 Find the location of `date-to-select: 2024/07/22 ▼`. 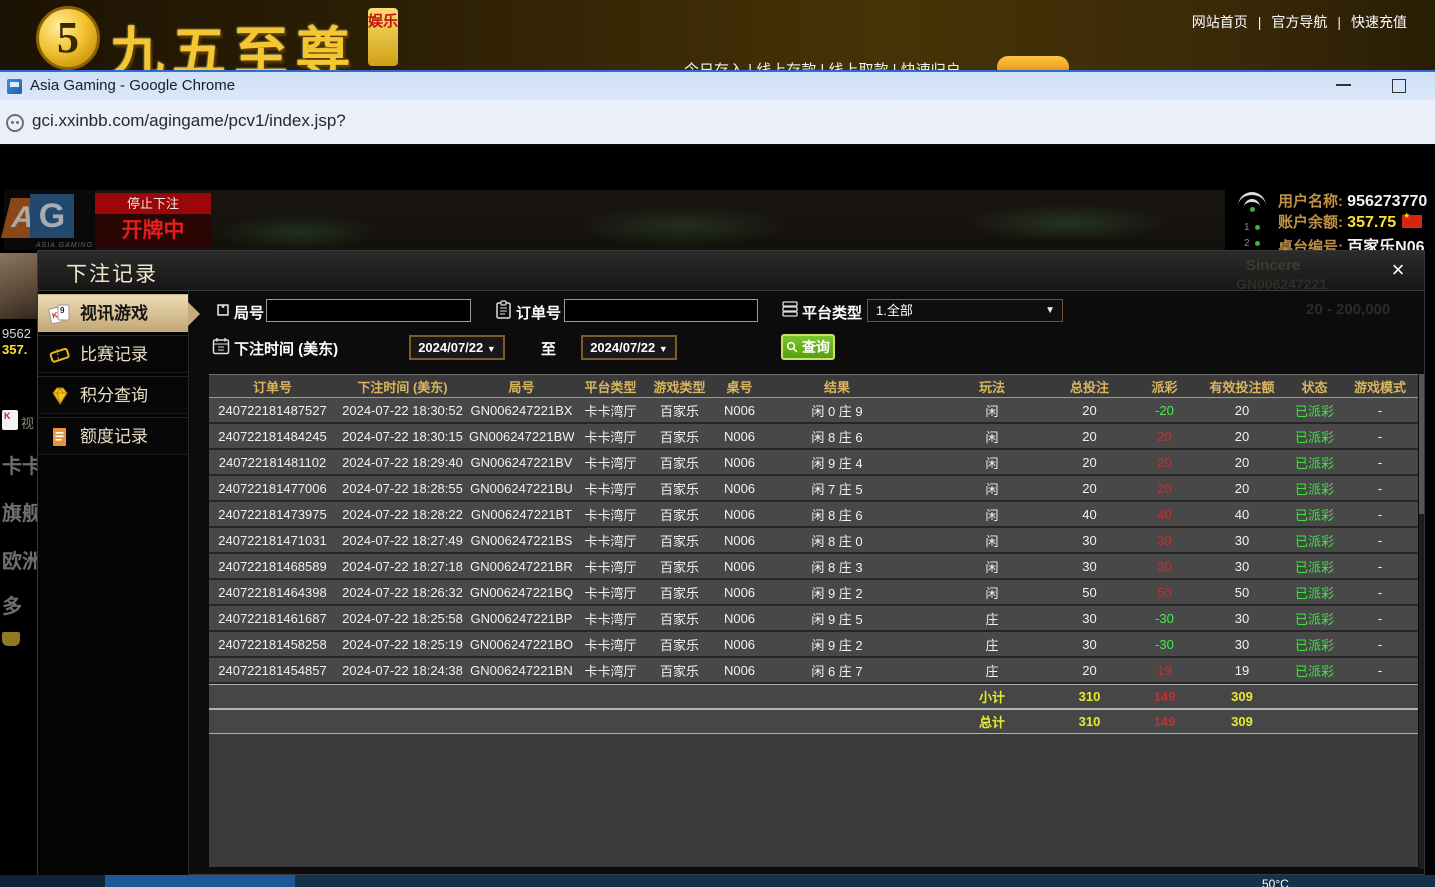

date-to-select: 2024/07/22 ▼ is located at coordinates (629, 347).